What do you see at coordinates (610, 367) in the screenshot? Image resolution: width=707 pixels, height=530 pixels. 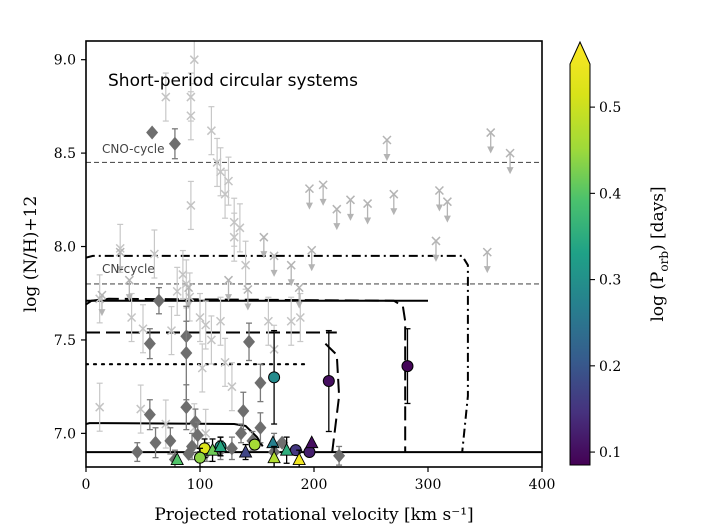 I see `colorbar-tick-label: 0.2` at bounding box center [610, 367].